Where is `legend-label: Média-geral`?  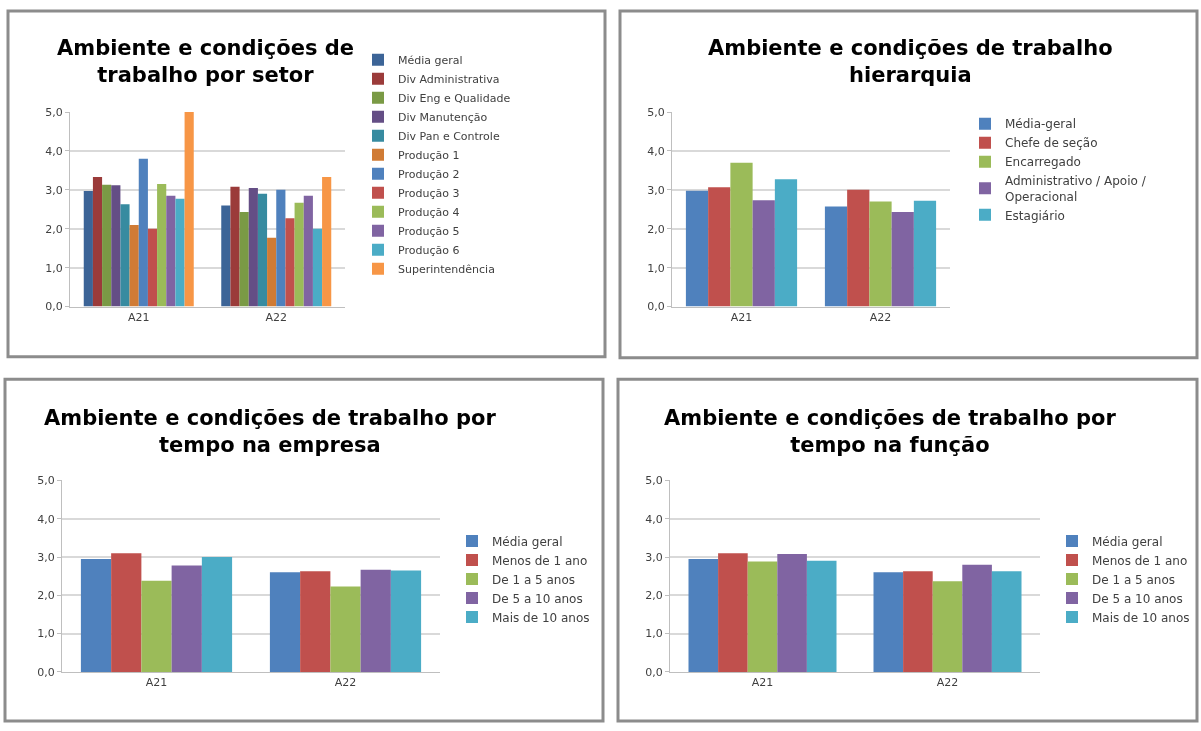 legend-label: Média-geral is located at coordinates (1040, 124).